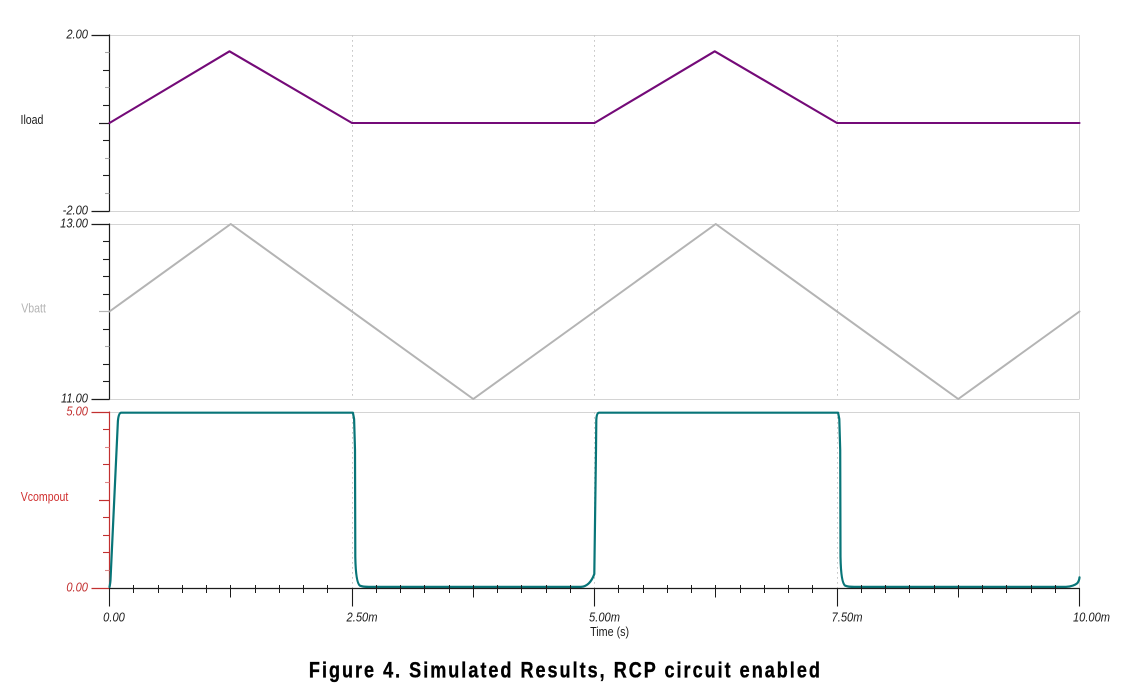  Describe the element at coordinates (847, 617) in the screenshot. I see `svg-text: 7.50m` at that location.